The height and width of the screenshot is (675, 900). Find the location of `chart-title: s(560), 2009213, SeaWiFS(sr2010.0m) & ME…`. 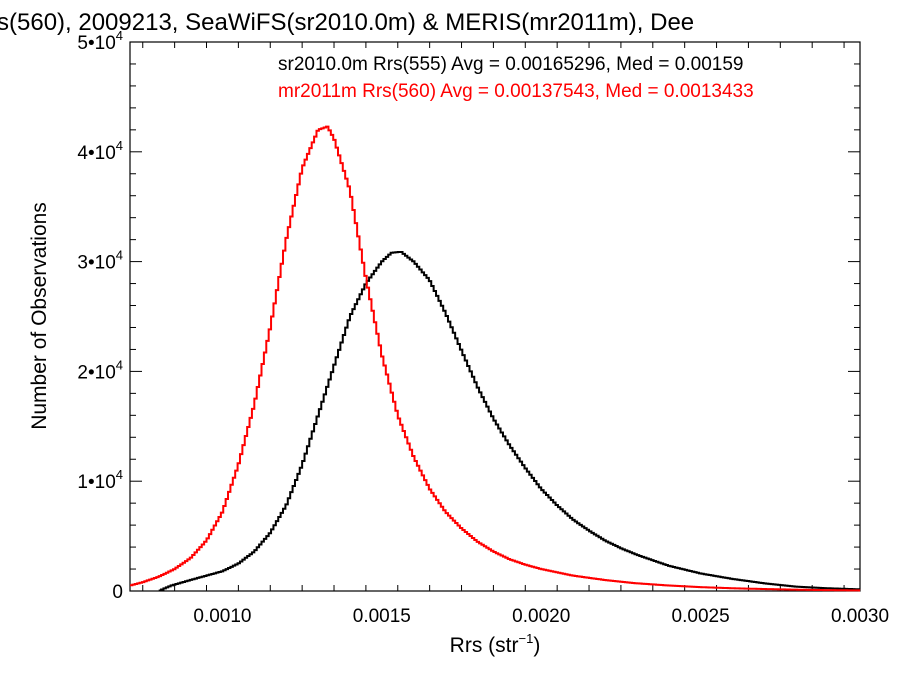

chart-title: s(560), 2009213, SeaWiFS(sr2010.0m) & ME… is located at coordinates (347, 22).